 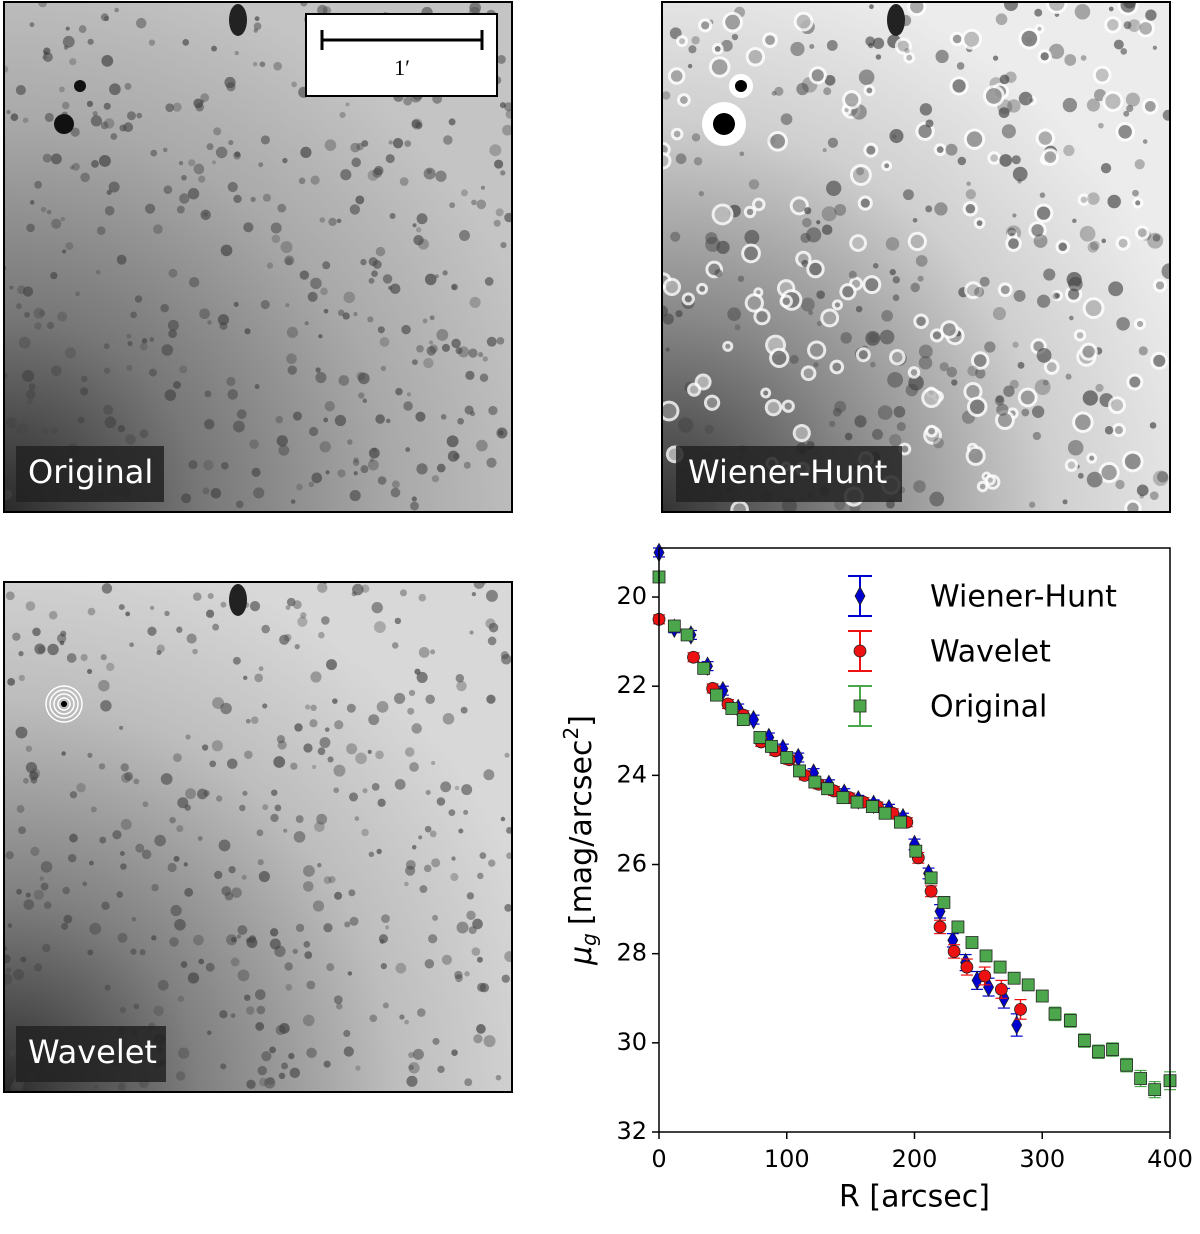 I want to click on ring, so click(x=64, y=704).